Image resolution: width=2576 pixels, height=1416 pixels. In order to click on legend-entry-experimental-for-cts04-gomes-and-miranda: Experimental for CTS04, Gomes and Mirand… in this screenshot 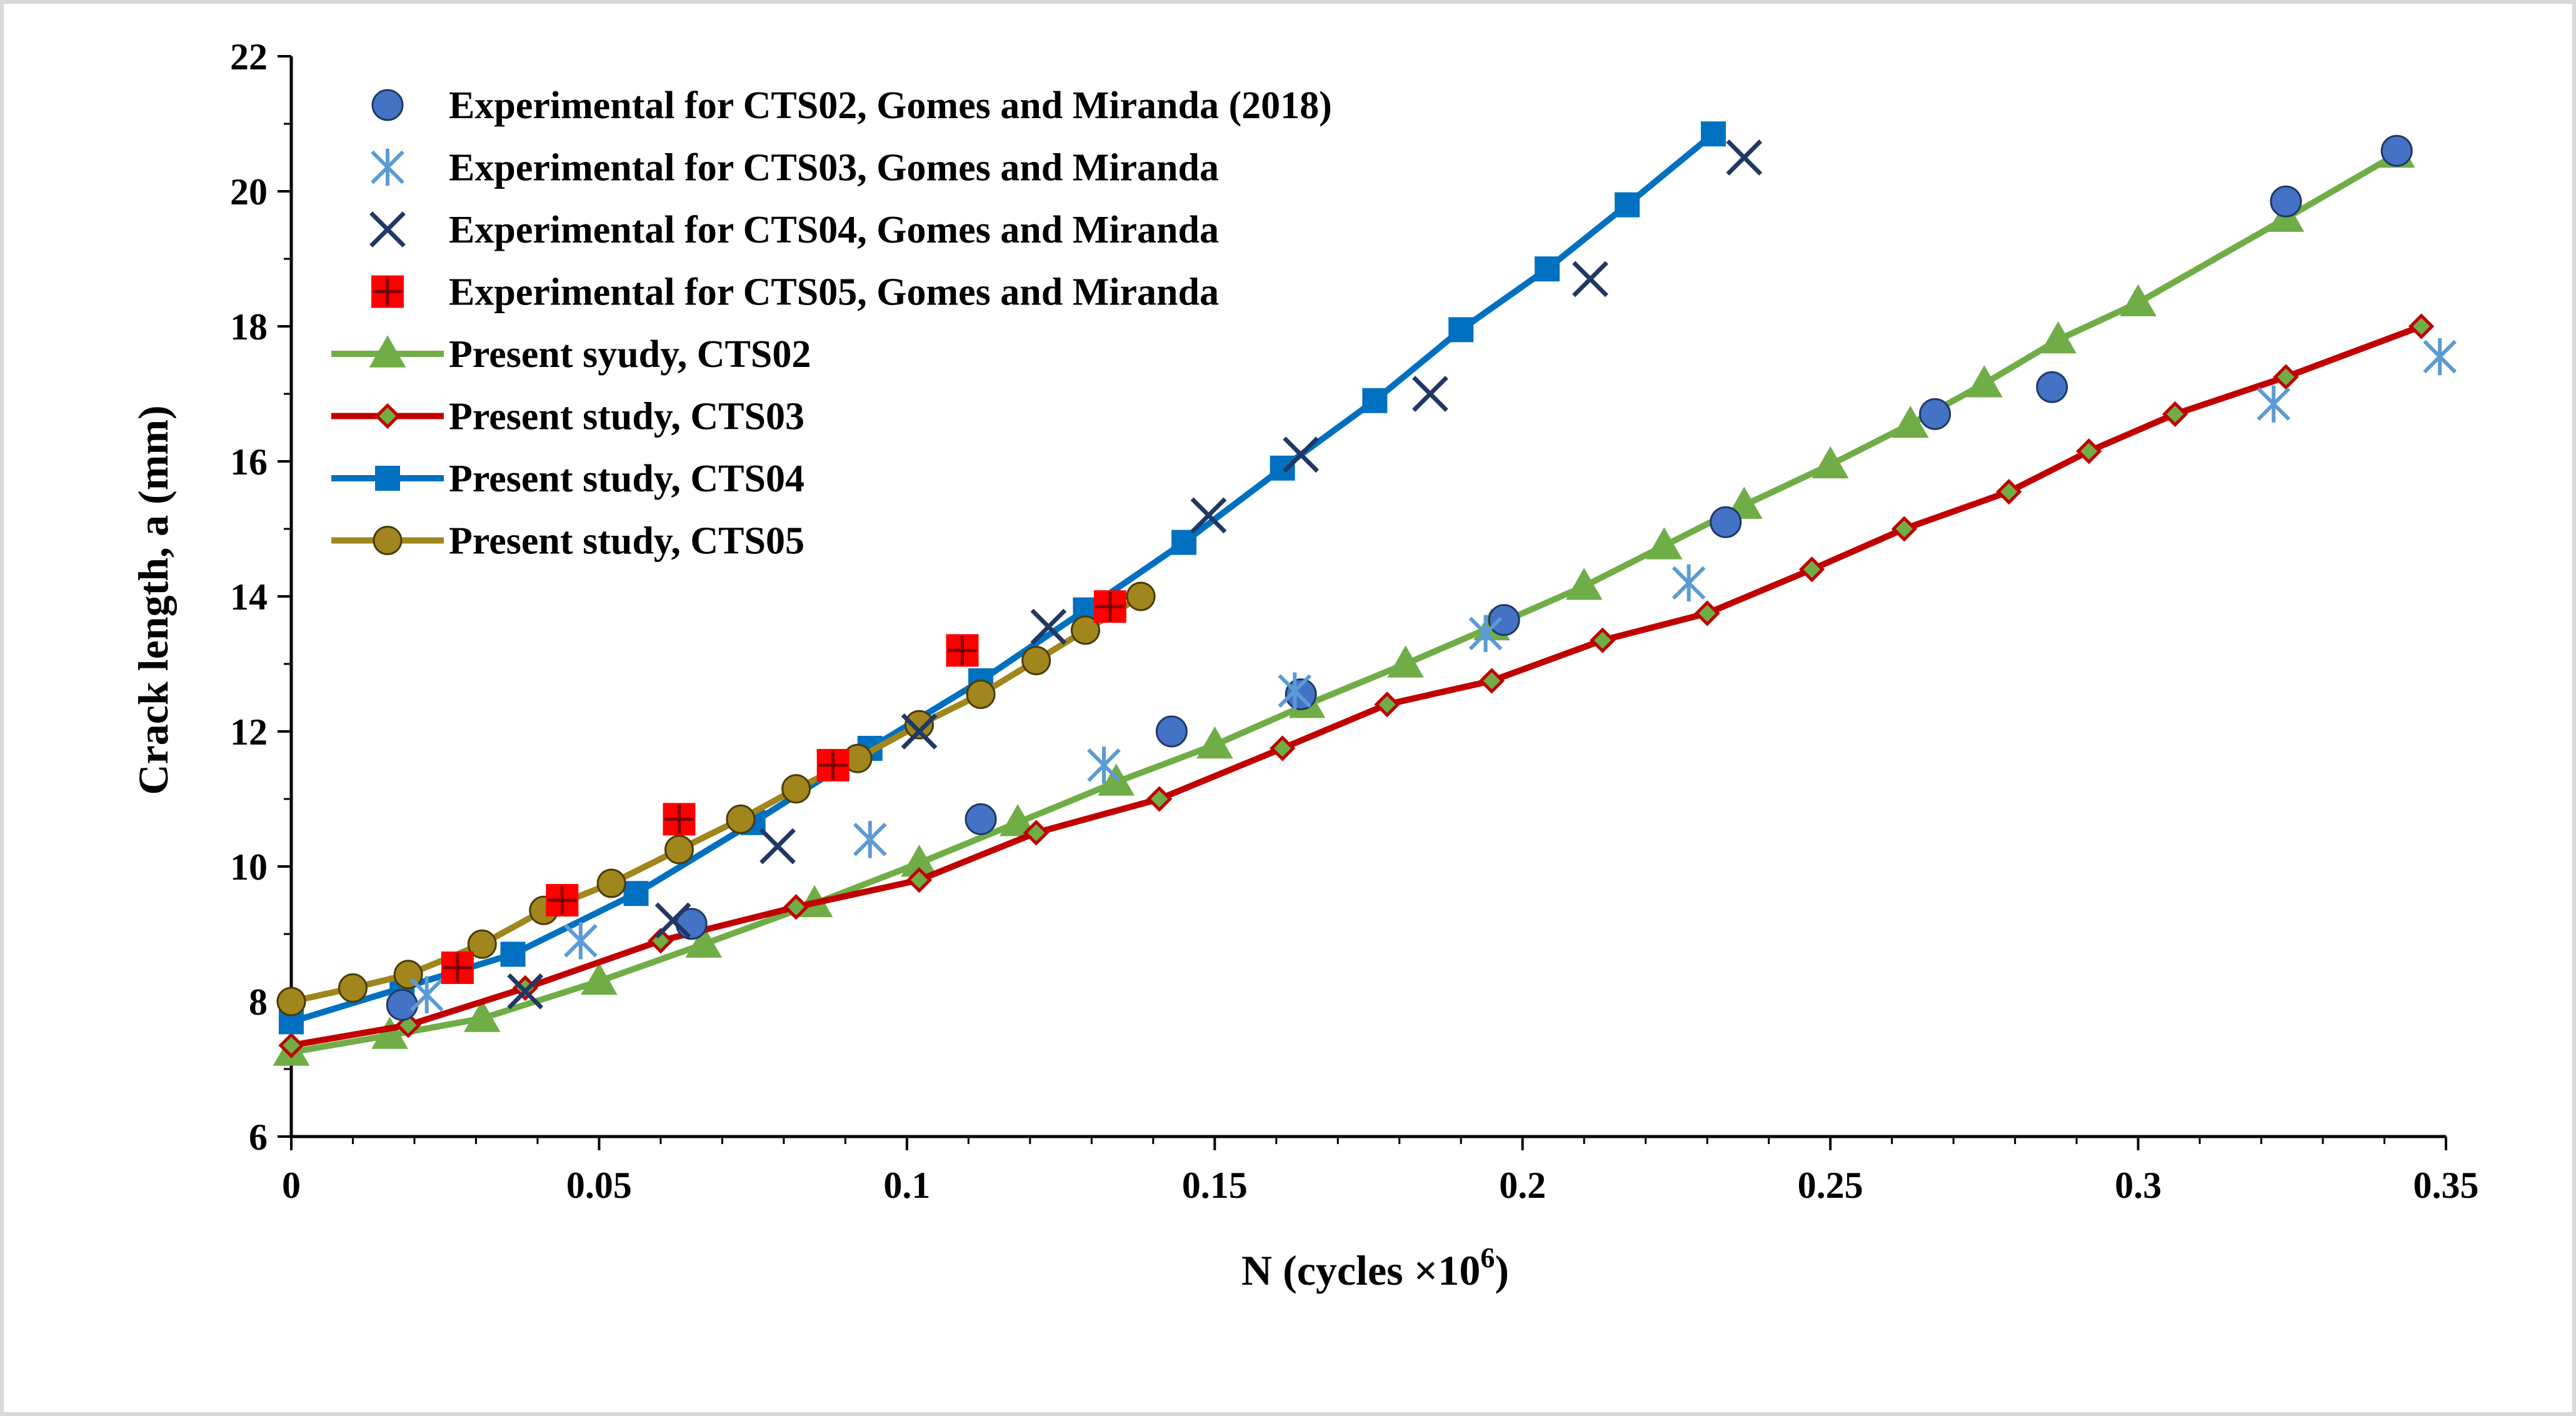, I will do `click(794, 230)`.